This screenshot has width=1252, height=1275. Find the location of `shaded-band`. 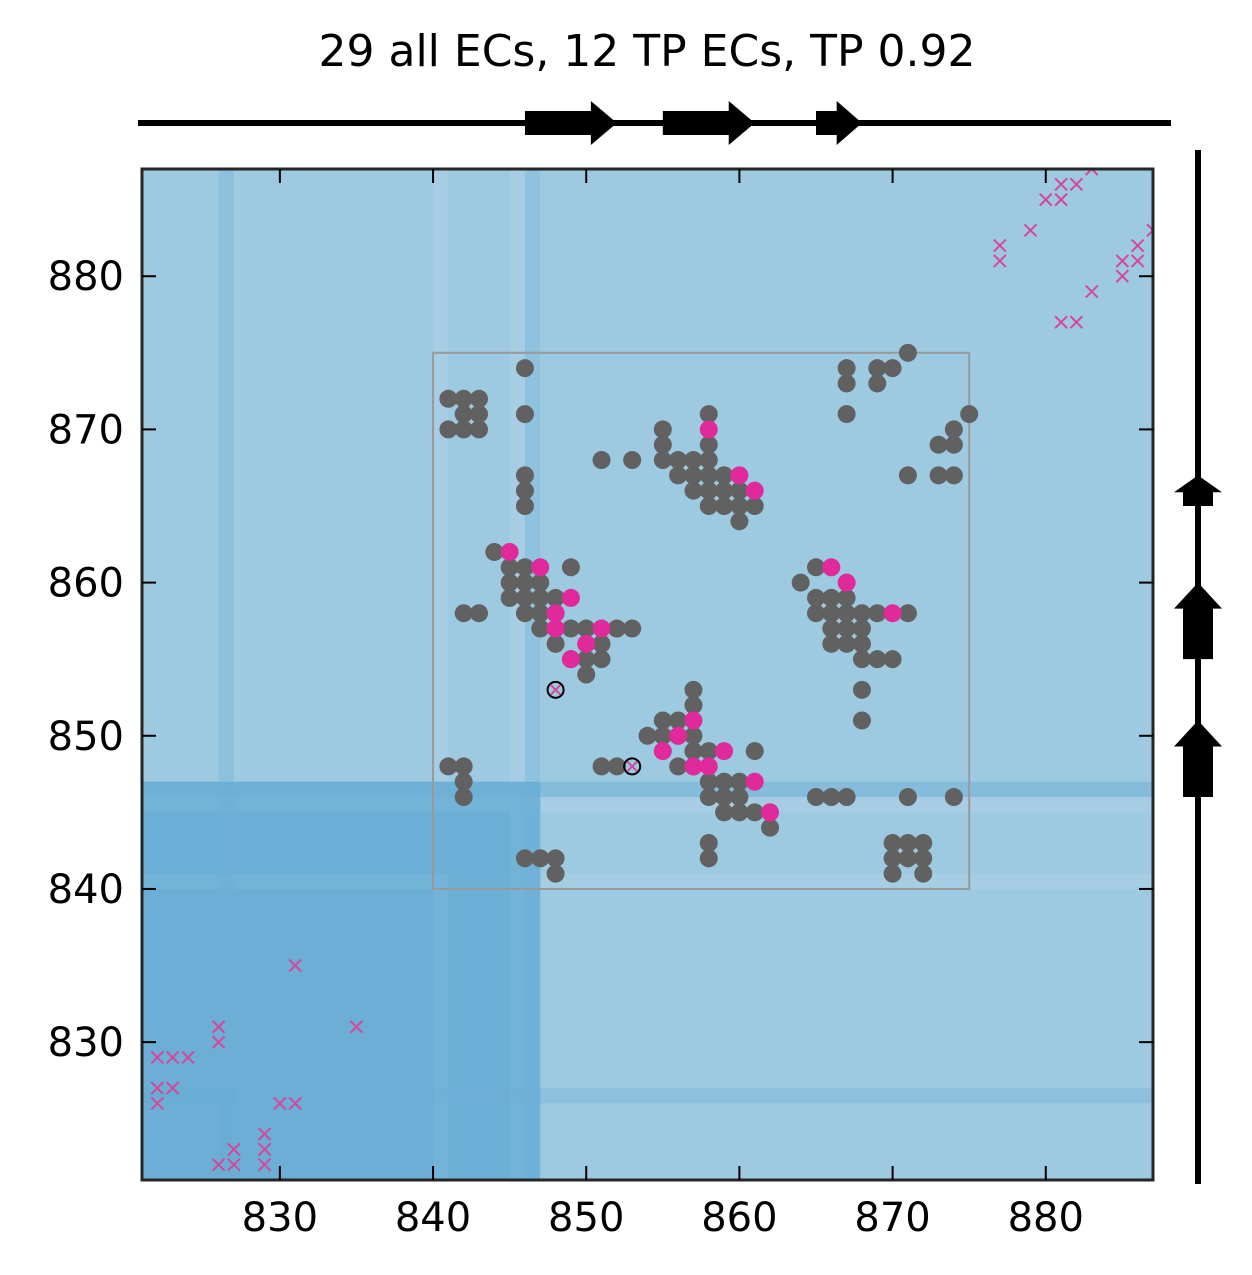

shaded-band is located at coordinates (647, 789).